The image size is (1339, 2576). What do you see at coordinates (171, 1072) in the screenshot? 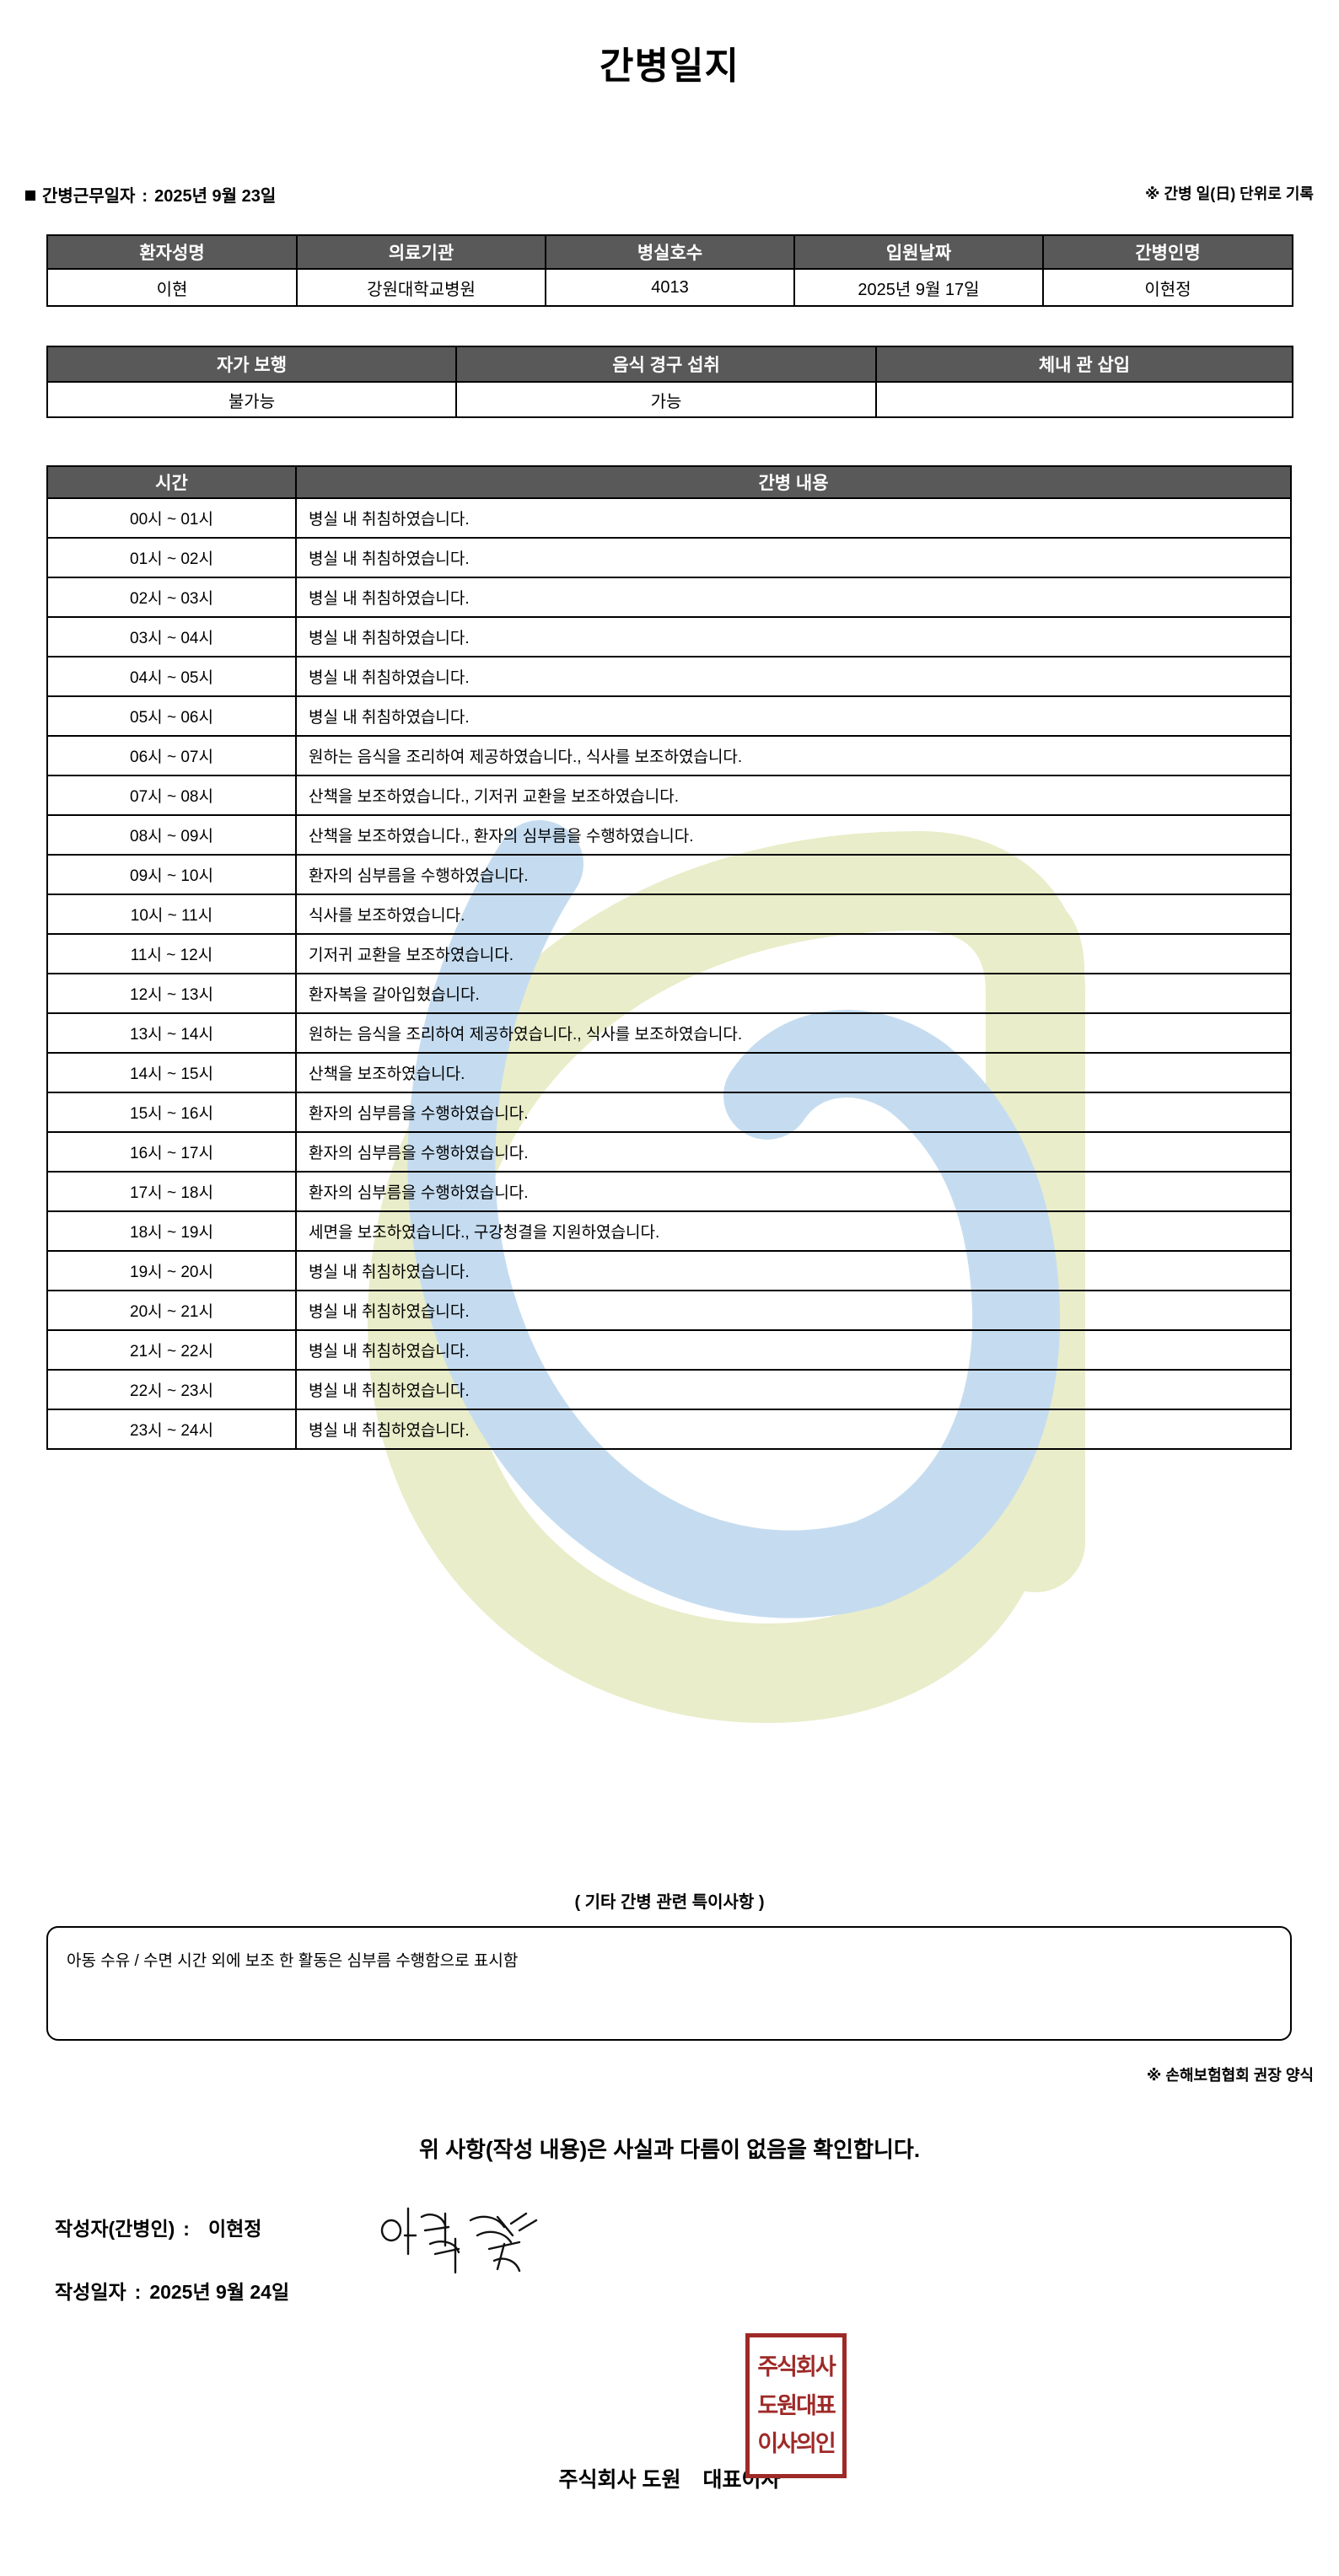
I see `log-time-cell: 14시 ~ 15시` at bounding box center [171, 1072].